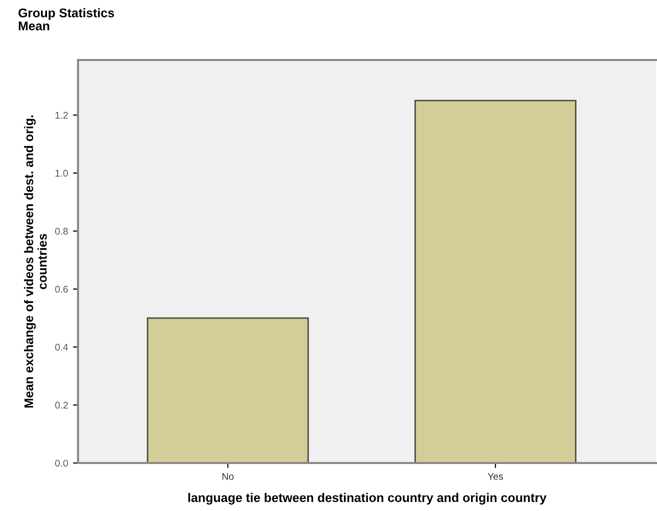 Image resolution: width=657 pixels, height=511 pixels. I want to click on y-tick-label: 0.8, so click(61, 231).